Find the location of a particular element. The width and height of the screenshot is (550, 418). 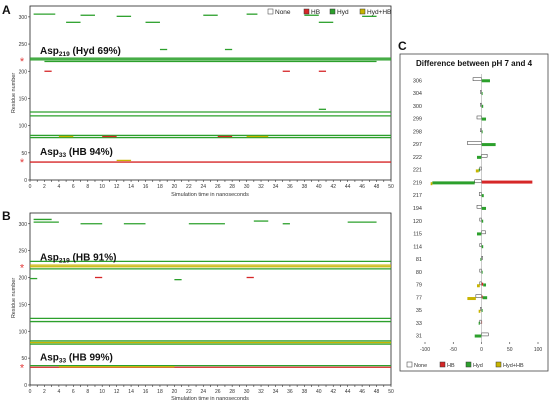

x-tick-label: 34 is located at coordinates (276, 187).